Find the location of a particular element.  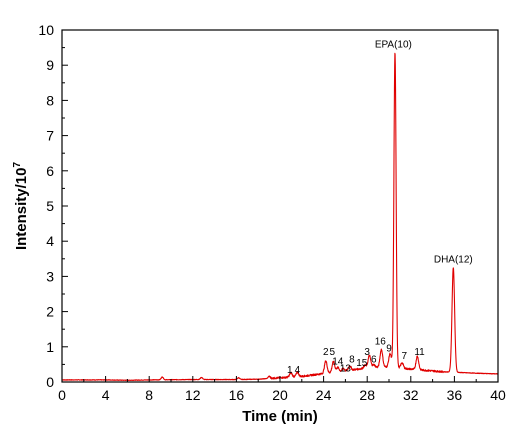

x-tick-label: 8 is located at coordinates (149, 395).